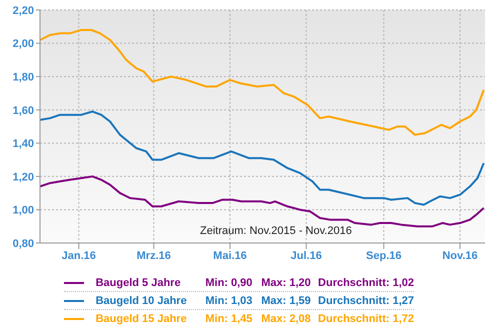 Image resolution: width=500 pixels, height=333 pixels. I want to click on y-tick-label: 2,20, so click(23, 10).